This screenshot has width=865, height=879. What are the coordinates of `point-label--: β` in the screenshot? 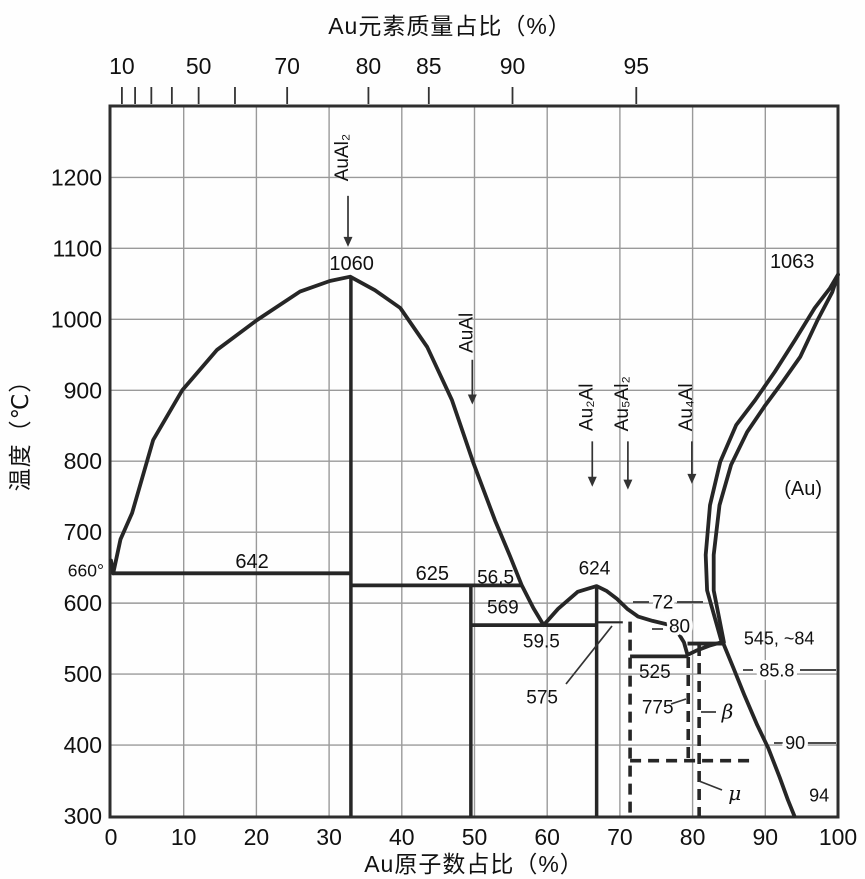 It's located at (727, 711).